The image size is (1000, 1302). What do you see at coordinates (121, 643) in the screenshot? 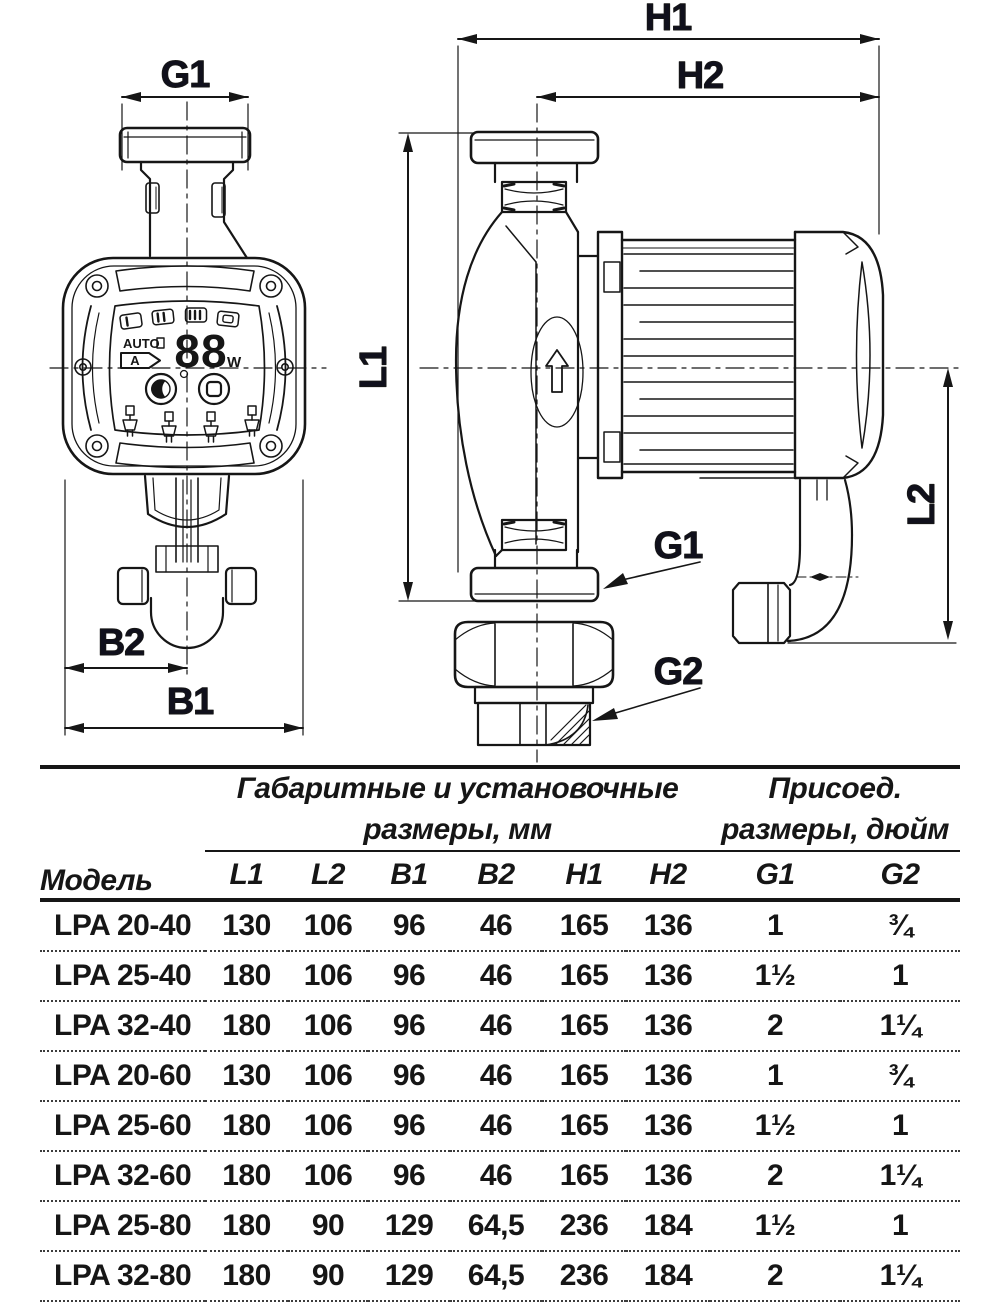
I see `front-b2-label: B2` at bounding box center [121, 643].